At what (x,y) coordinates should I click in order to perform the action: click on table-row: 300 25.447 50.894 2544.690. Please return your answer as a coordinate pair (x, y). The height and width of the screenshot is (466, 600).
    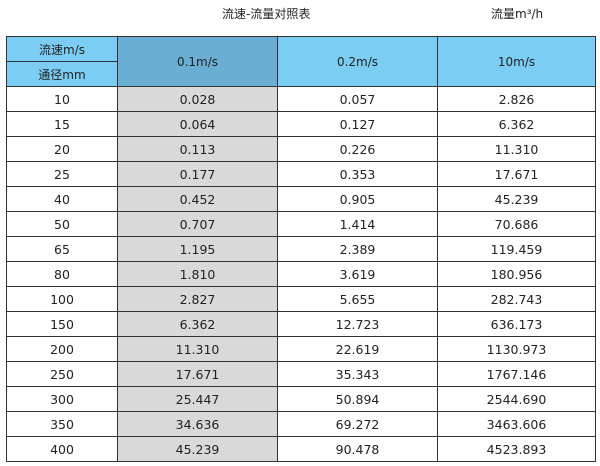
    Looking at the image, I should click on (301, 399).